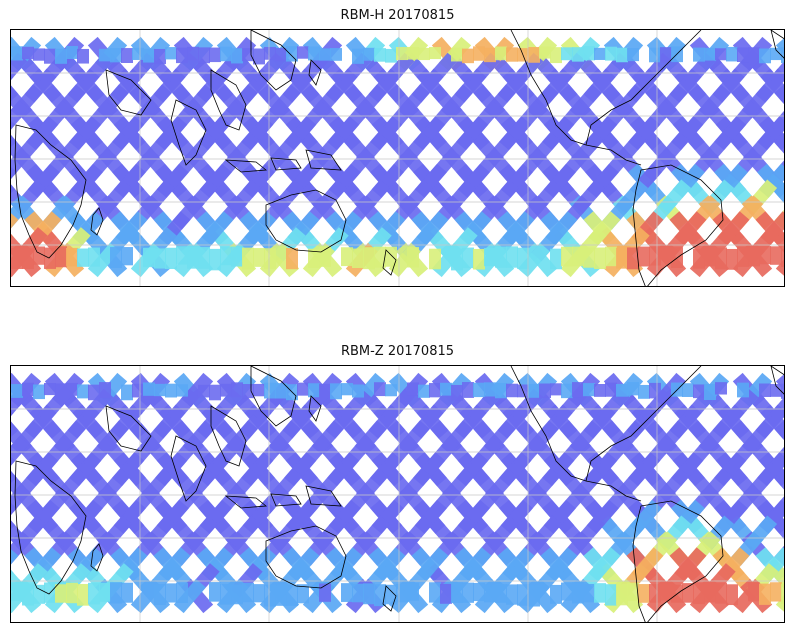  I want to click on panel-title: RBM-Z 20170815, so click(397, 351).